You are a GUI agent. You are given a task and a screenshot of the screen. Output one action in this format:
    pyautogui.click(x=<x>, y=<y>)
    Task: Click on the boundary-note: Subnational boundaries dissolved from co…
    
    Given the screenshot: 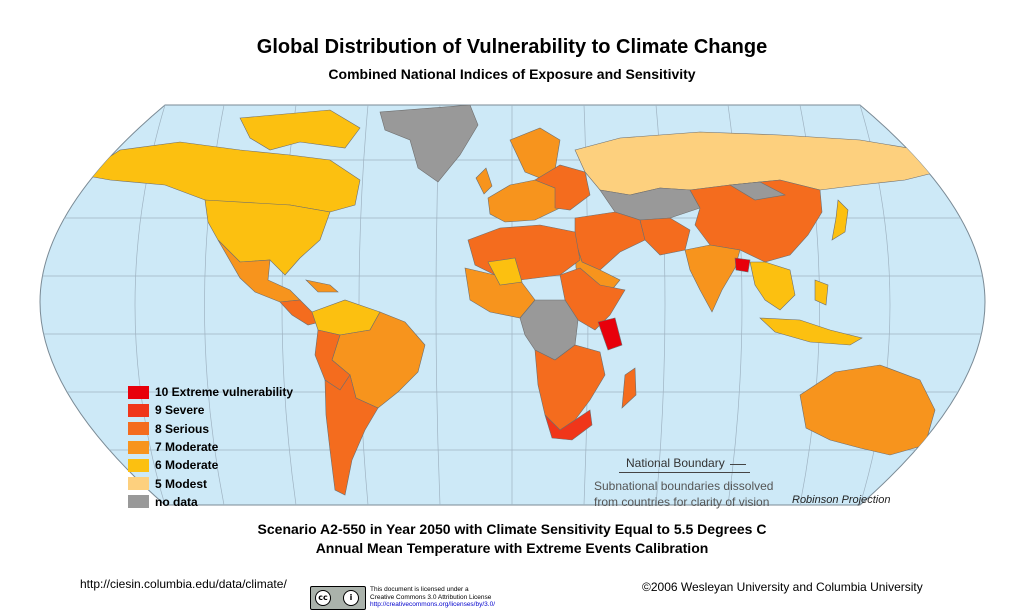 What is the action you would take?
    pyautogui.click(x=683, y=494)
    